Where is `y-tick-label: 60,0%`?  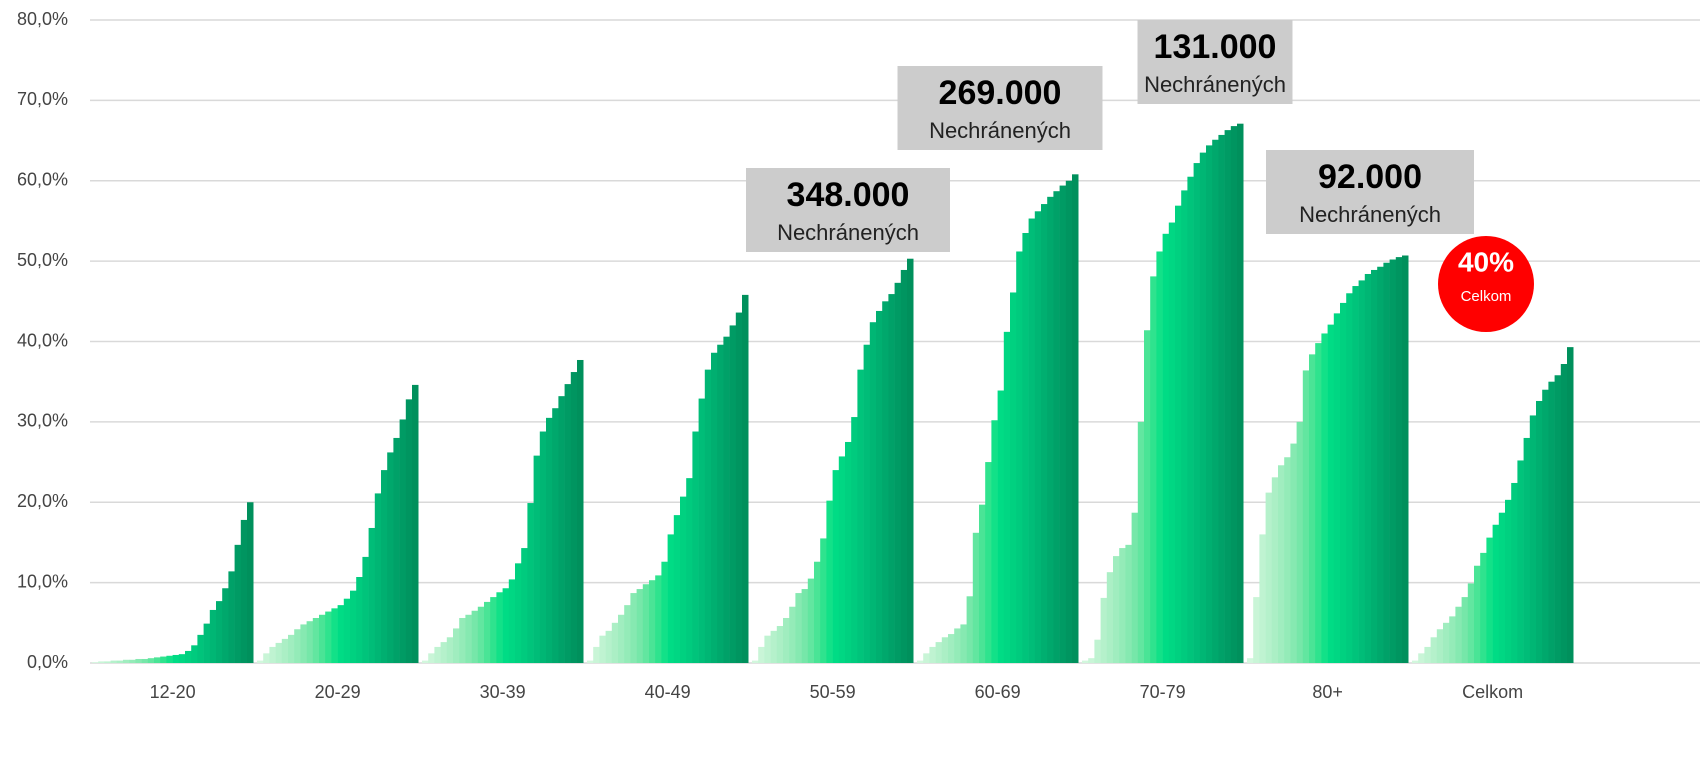
y-tick-label: 60,0% is located at coordinates (42, 180).